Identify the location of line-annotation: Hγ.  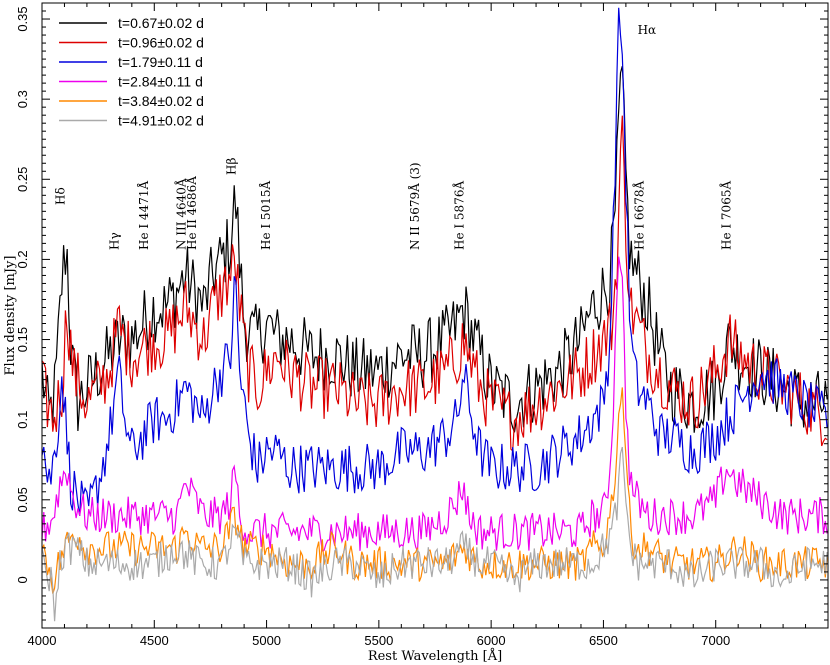
(114, 241).